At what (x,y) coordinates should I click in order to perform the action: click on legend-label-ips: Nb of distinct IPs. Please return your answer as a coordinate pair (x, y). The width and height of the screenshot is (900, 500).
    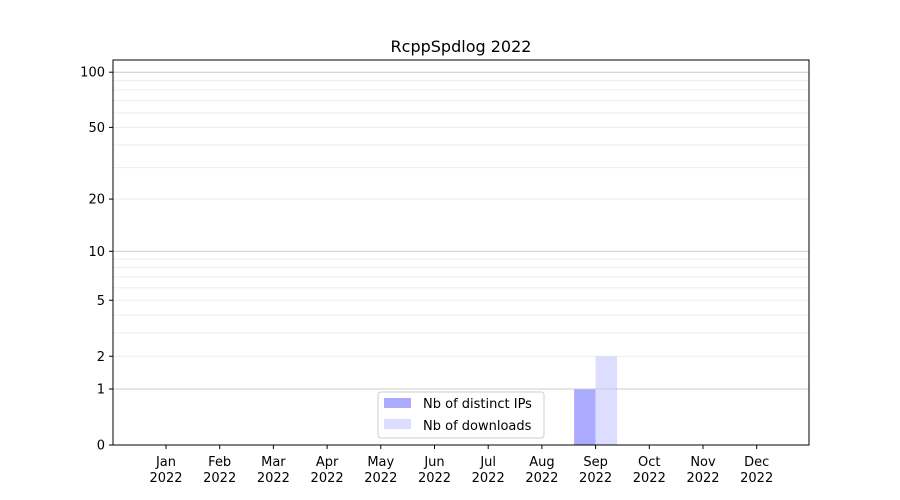
    Looking at the image, I should click on (477, 404).